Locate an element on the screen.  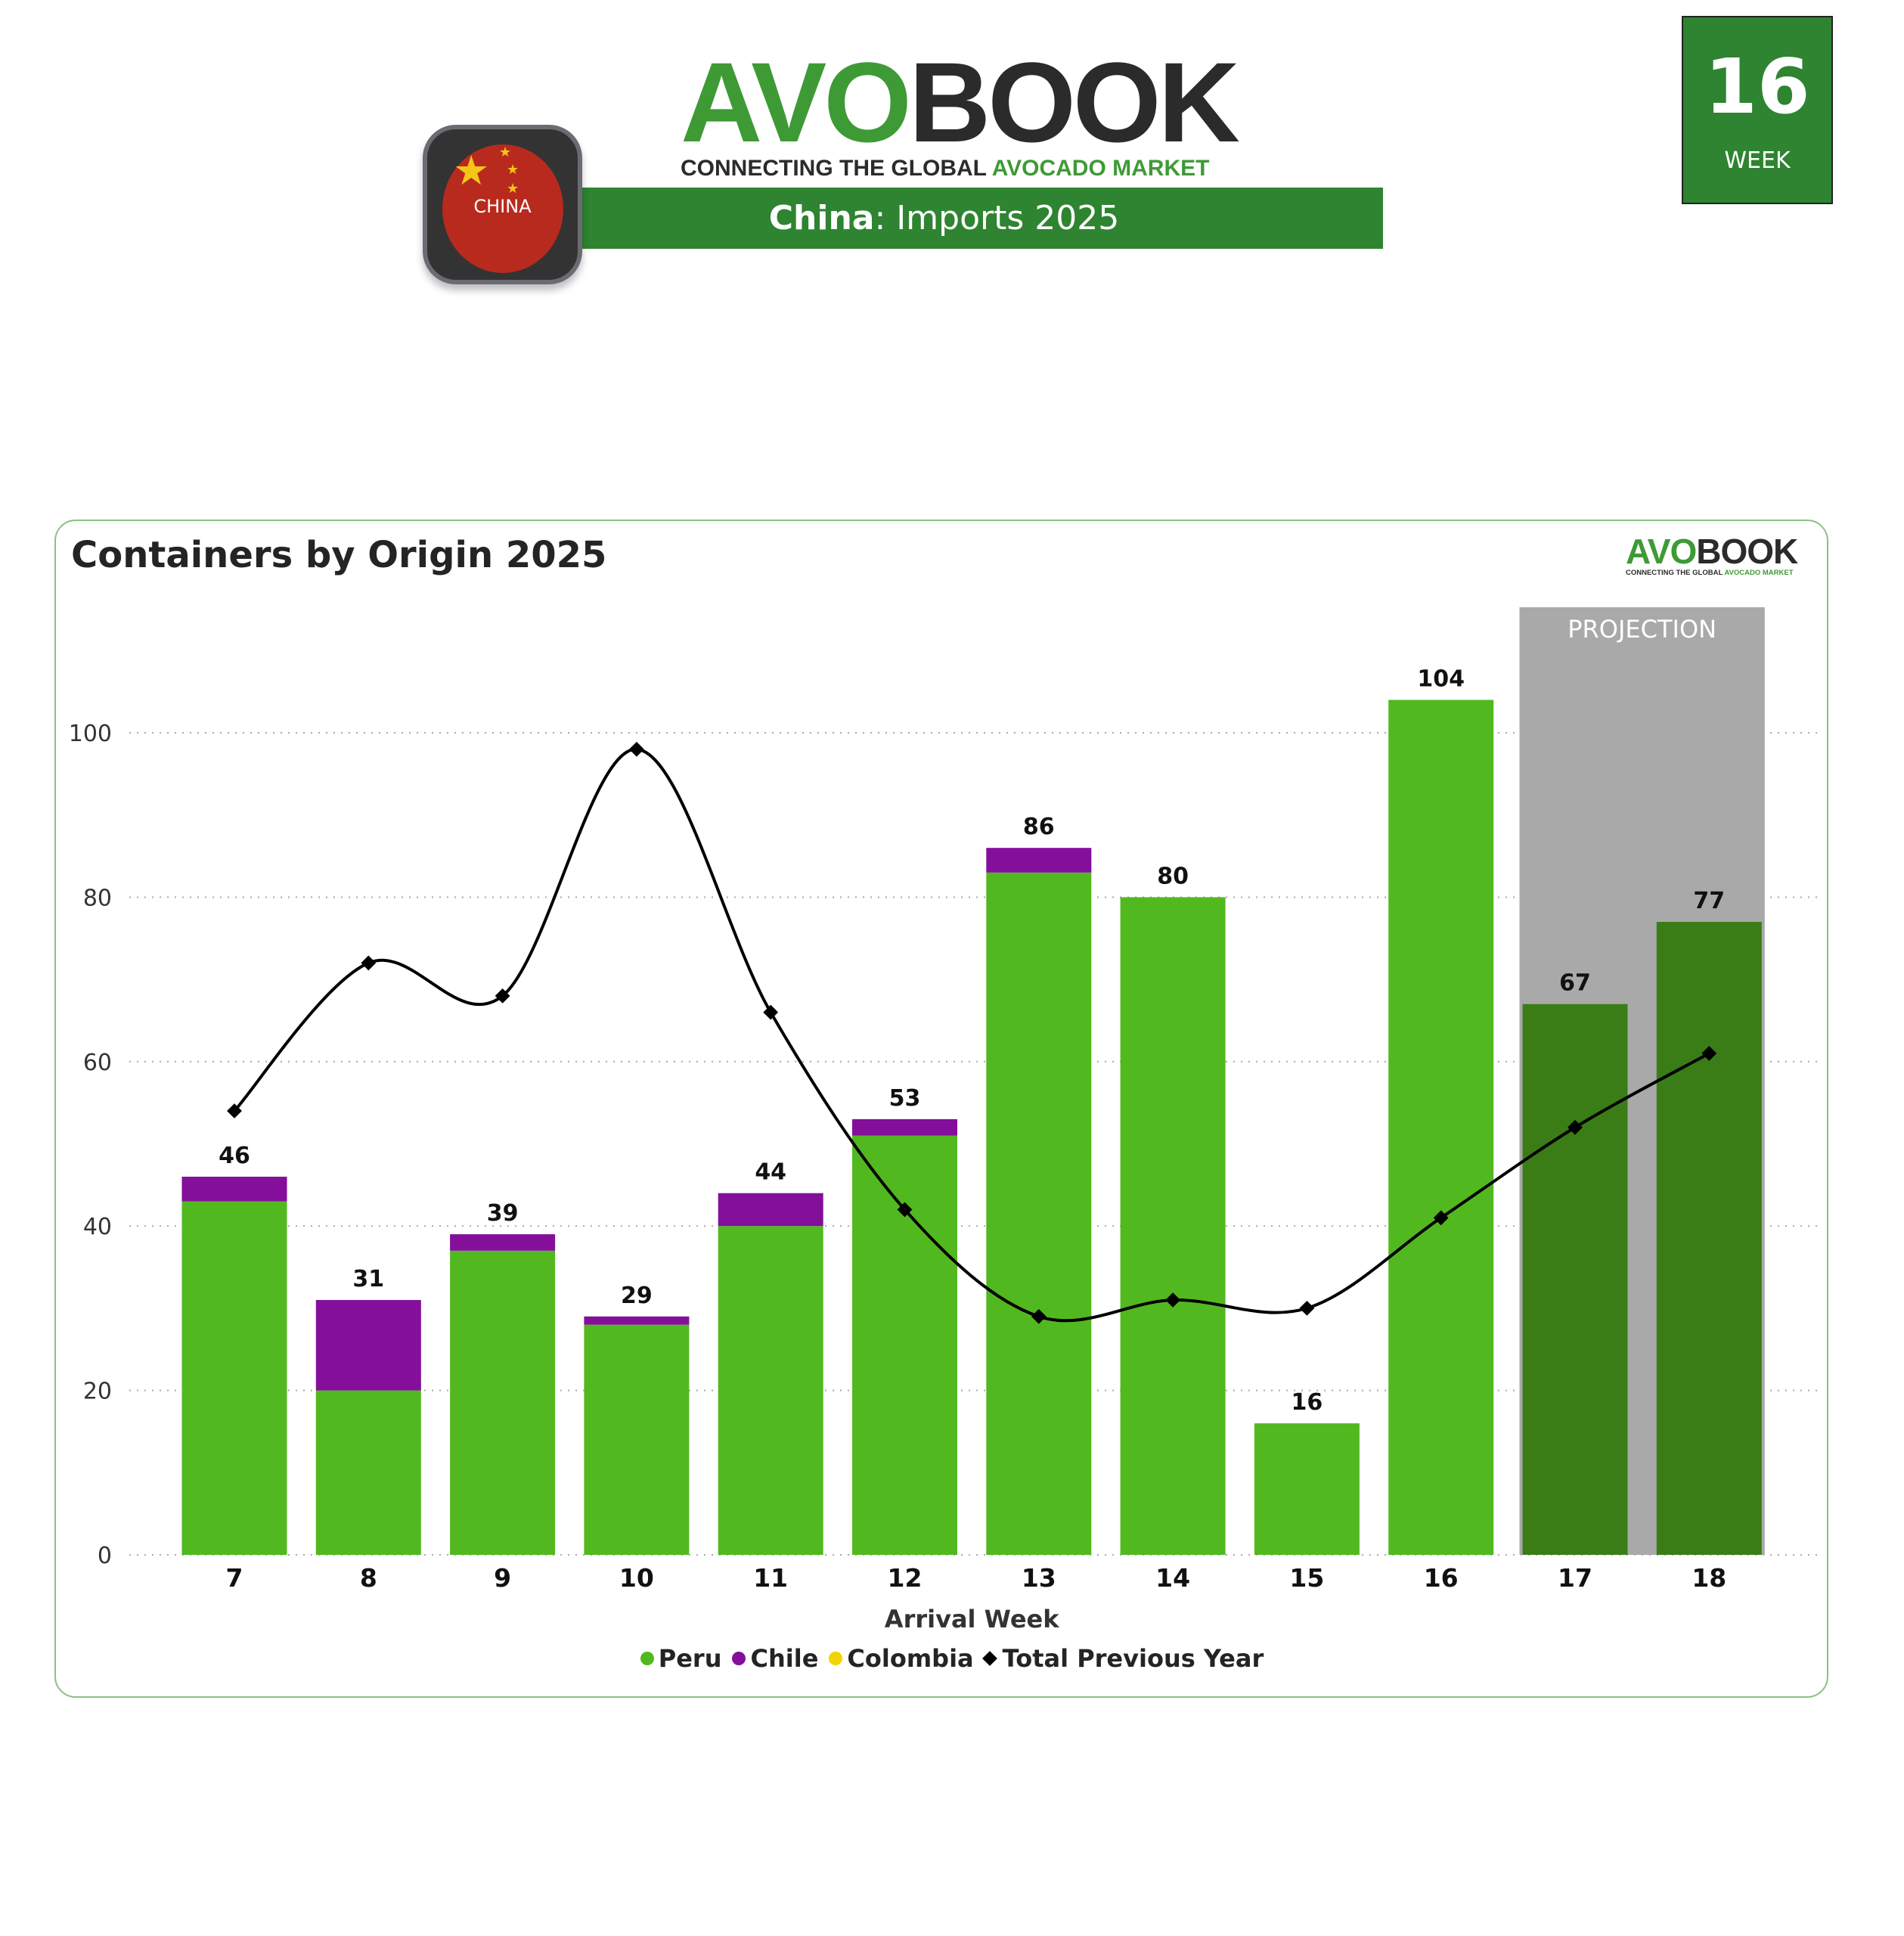
data-label: 80 is located at coordinates (1173, 876).